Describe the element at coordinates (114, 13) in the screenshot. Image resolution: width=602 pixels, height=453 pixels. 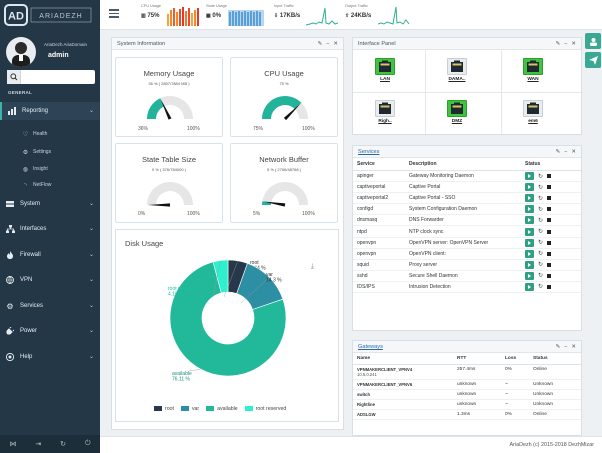
I see `menu-toggle-icon` at that location.